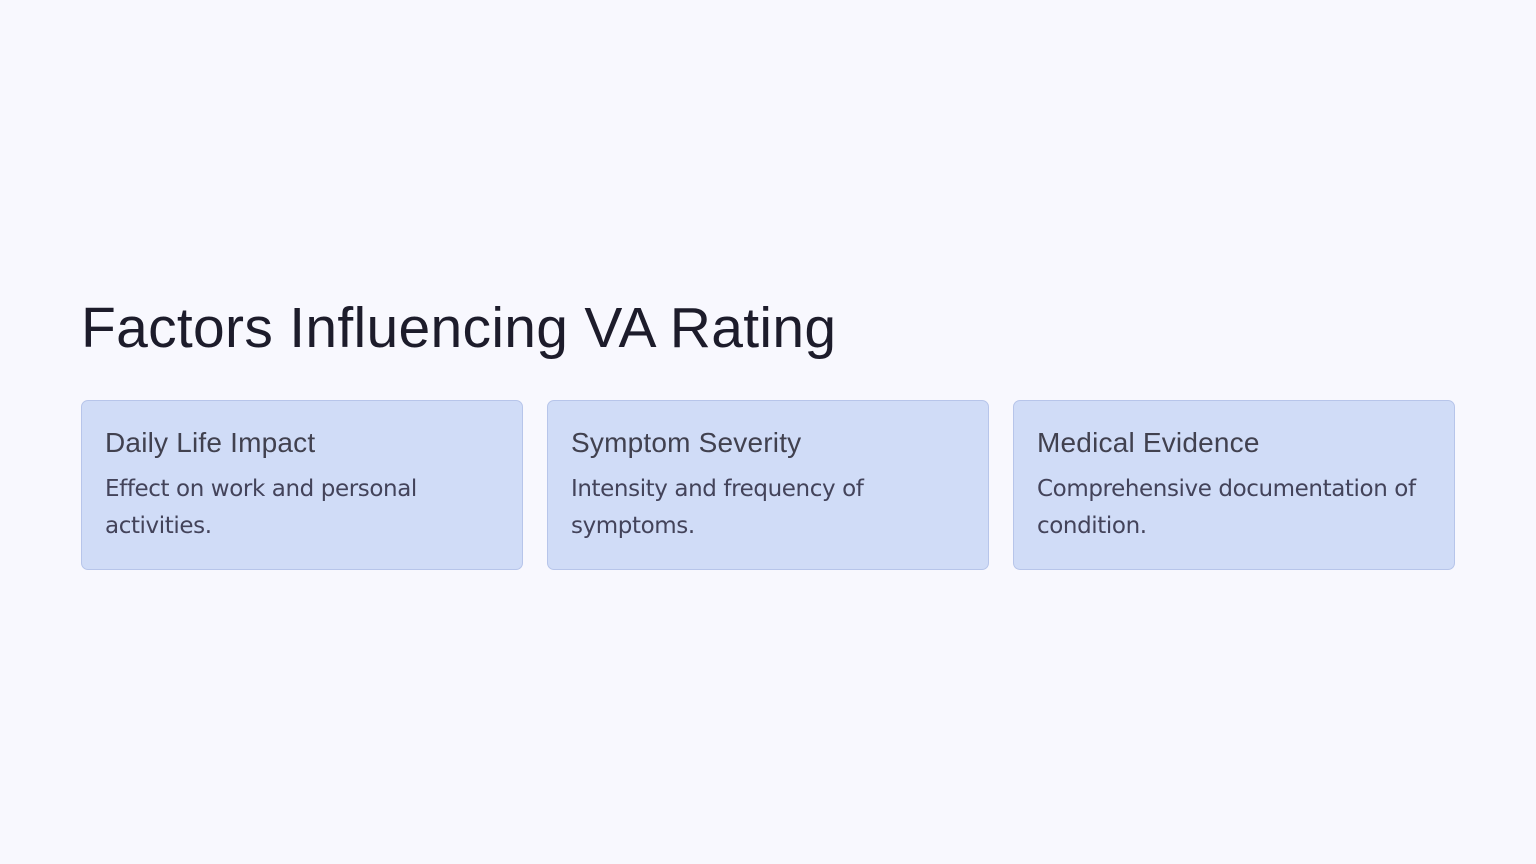 The image size is (1536, 864). Describe the element at coordinates (459, 328) in the screenshot. I see `page-title: Factors Influencing VA Rating` at that location.